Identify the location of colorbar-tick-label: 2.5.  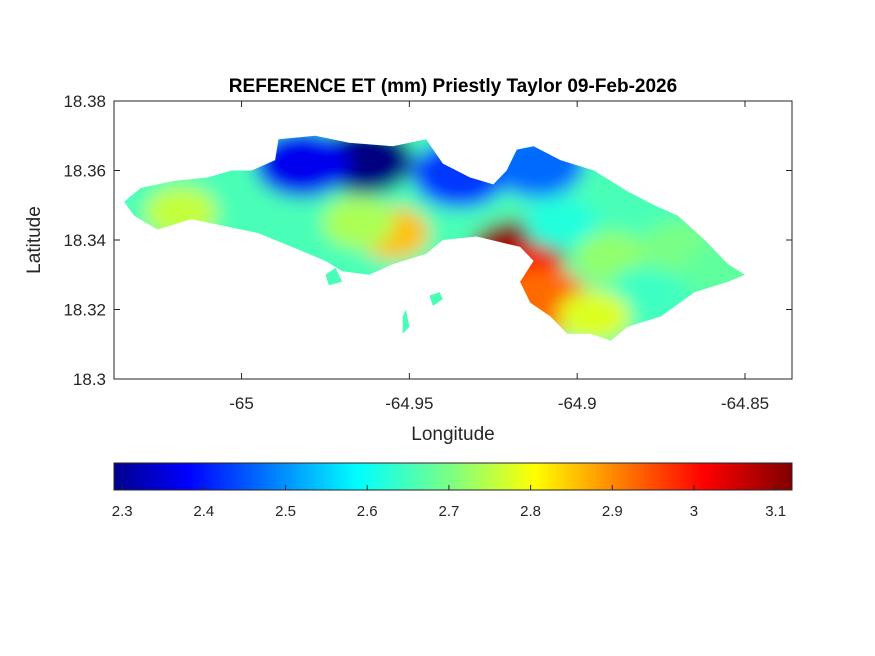
(285, 511).